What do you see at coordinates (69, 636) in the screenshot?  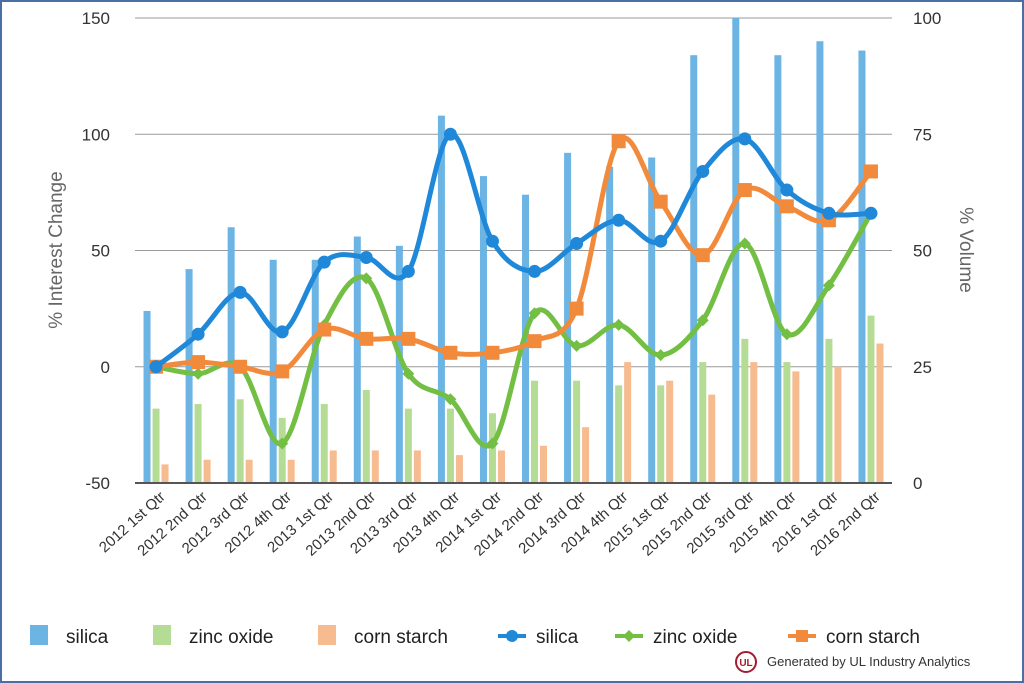 I see `legend-item-bar-silica: silica` at bounding box center [69, 636].